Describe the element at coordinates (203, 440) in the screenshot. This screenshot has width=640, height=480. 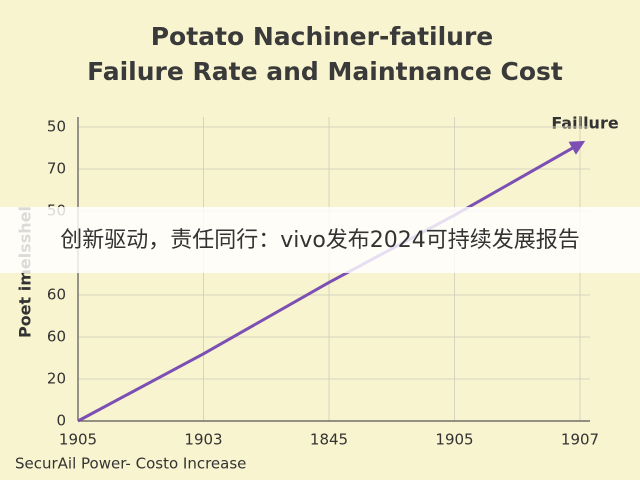
I see `x-tick-label: 1903` at that location.